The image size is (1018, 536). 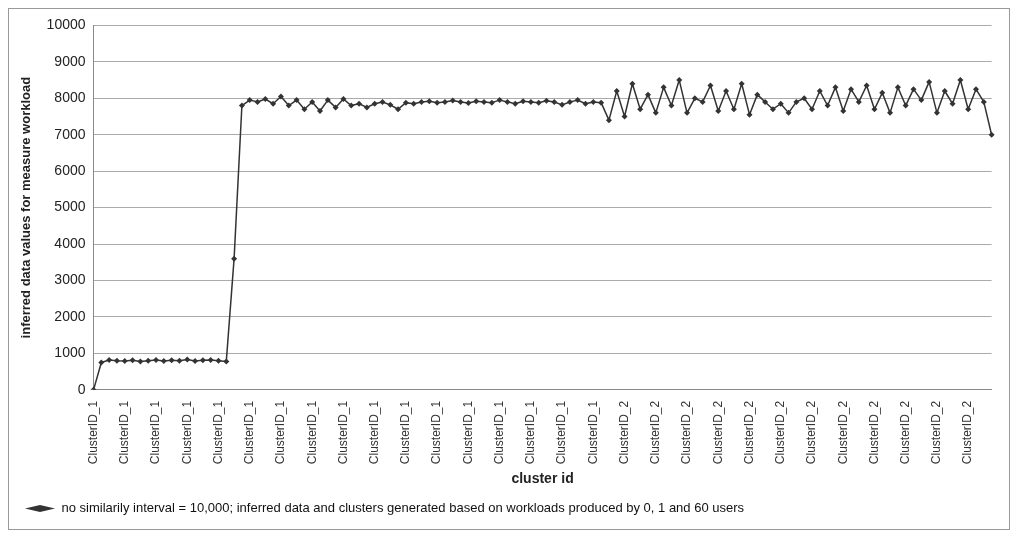 What do you see at coordinates (403, 508) in the screenshot?
I see `legend-label: no similarily interval = 10,000; inferred data and clusters generated based on workloads produced by 0, 1 and 60 users` at bounding box center [403, 508].